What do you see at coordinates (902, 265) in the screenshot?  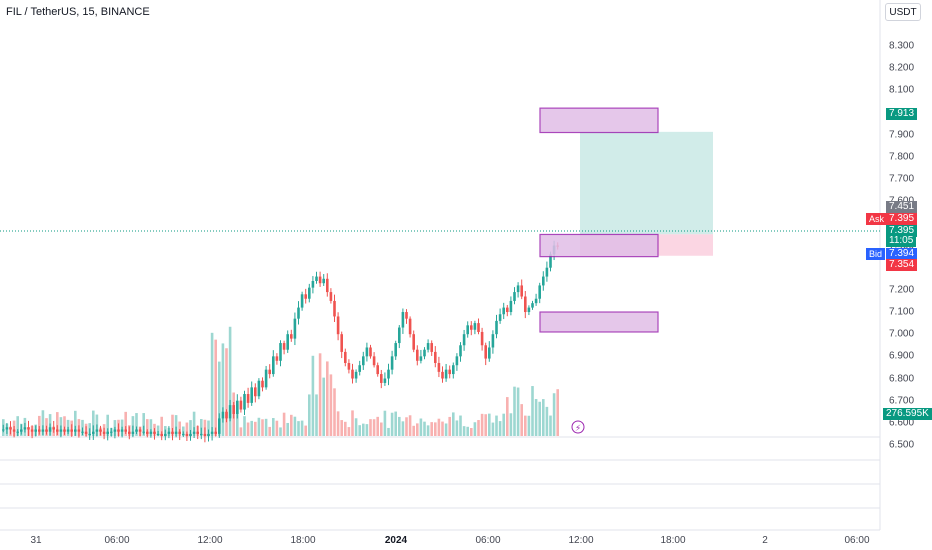 I see `stop-price-label: 7.354` at bounding box center [902, 265].